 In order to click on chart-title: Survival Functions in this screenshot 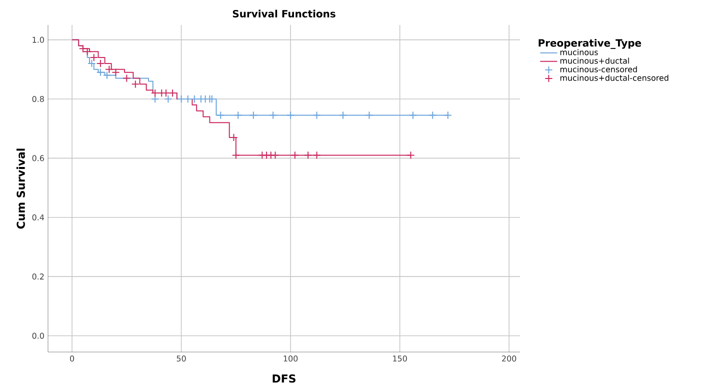, I will do `click(284, 14)`.